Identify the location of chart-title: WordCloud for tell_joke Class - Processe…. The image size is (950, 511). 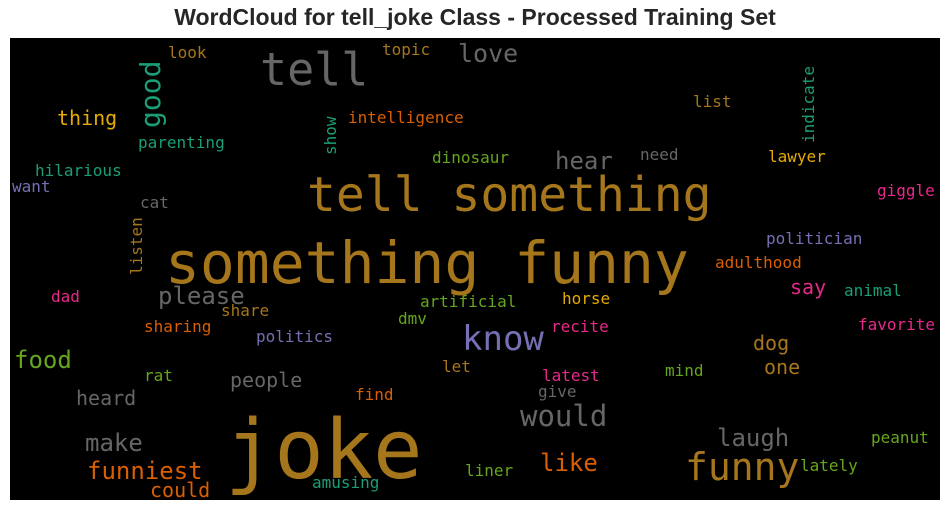
(475, 17).